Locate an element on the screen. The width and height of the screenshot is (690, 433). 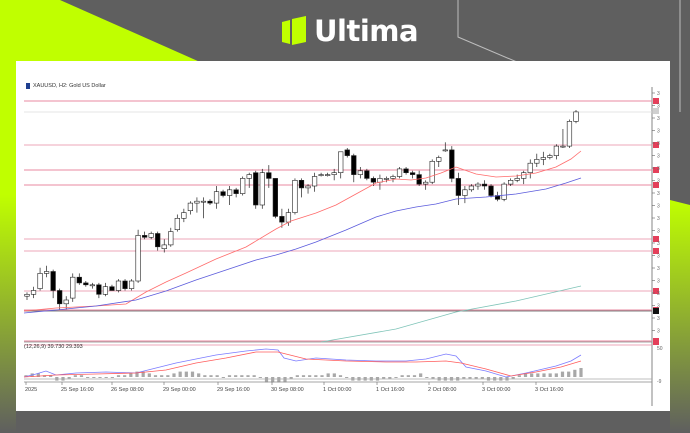
current-price-tag is located at coordinates (656, 311).